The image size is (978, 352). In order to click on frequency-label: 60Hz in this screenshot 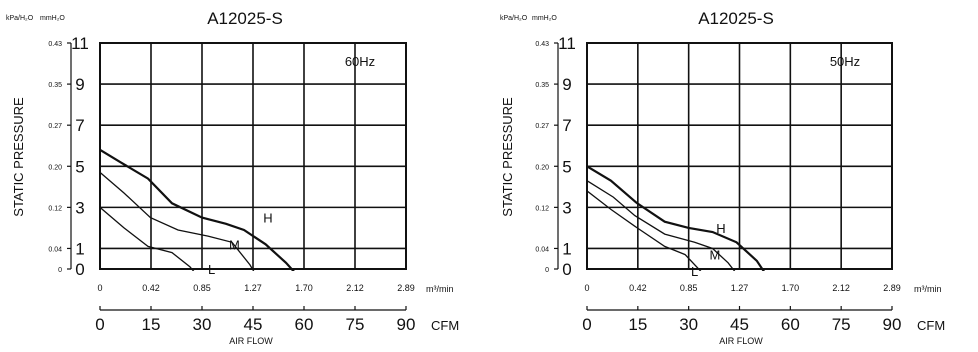, I will do `click(360, 61)`.